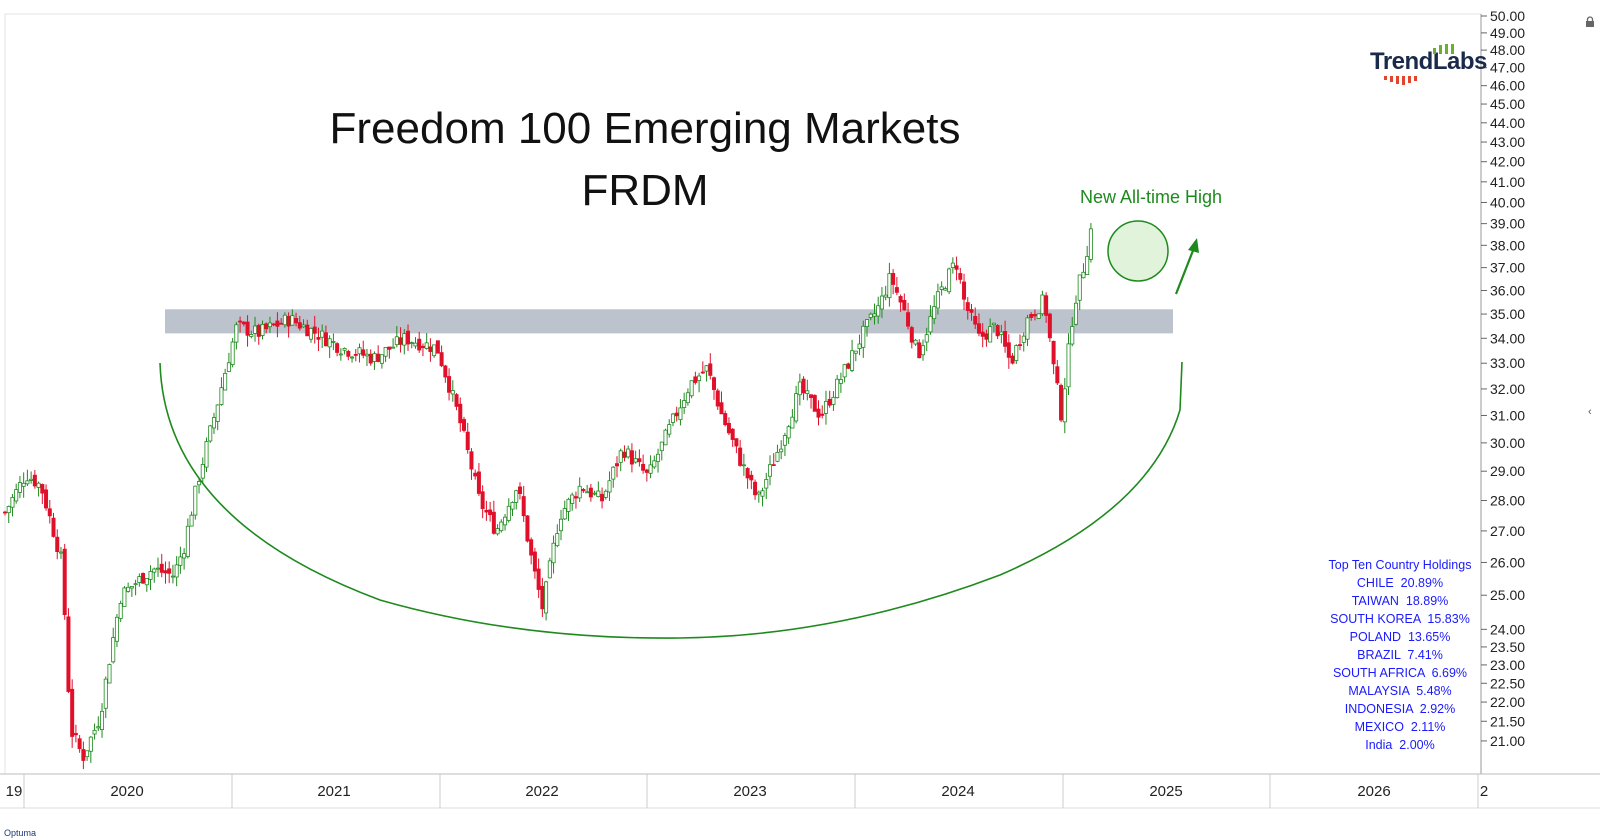 The width and height of the screenshot is (1600, 838). What do you see at coordinates (541, 791) in the screenshot?
I see `x-tick-label: 2022` at bounding box center [541, 791].